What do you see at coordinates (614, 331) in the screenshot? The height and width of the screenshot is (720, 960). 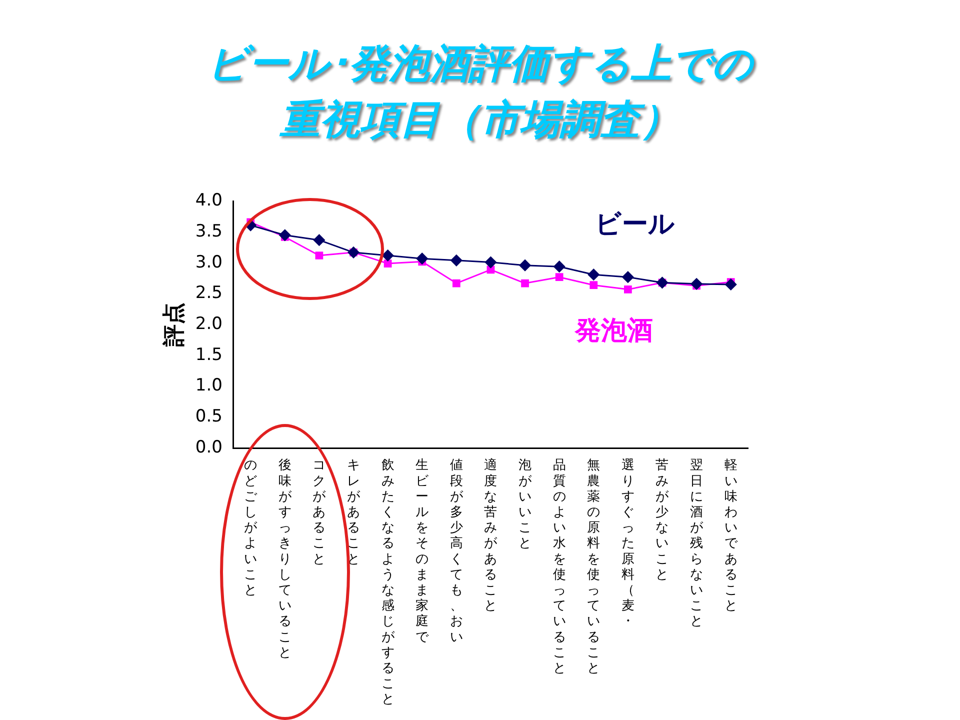 I see `series-label: 発泡酒` at bounding box center [614, 331].